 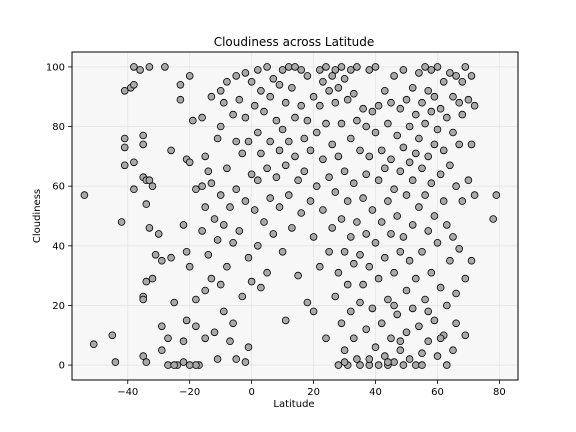 I want to click on x-axis-label: Latitude, so click(x=293, y=404).